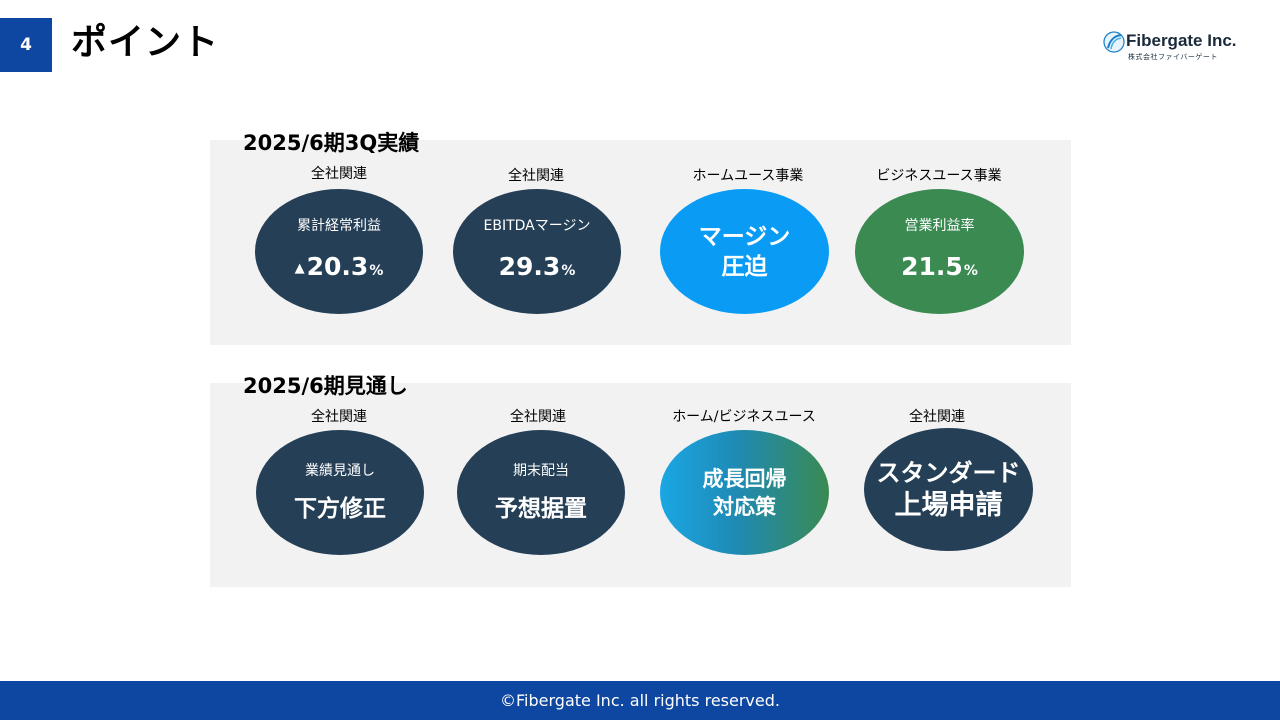  What do you see at coordinates (331, 143) in the screenshot?
I see `results-section-title: 2025/6期3Q実績` at bounding box center [331, 143].